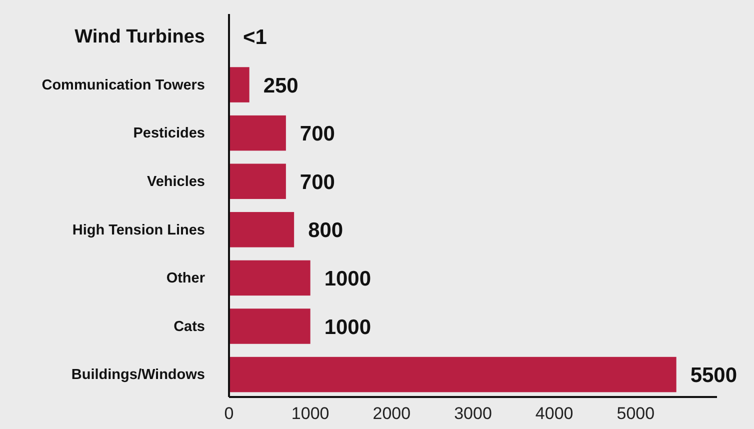 The image size is (754, 429). I want to click on y-tick-label: Other, so click(186, 278).